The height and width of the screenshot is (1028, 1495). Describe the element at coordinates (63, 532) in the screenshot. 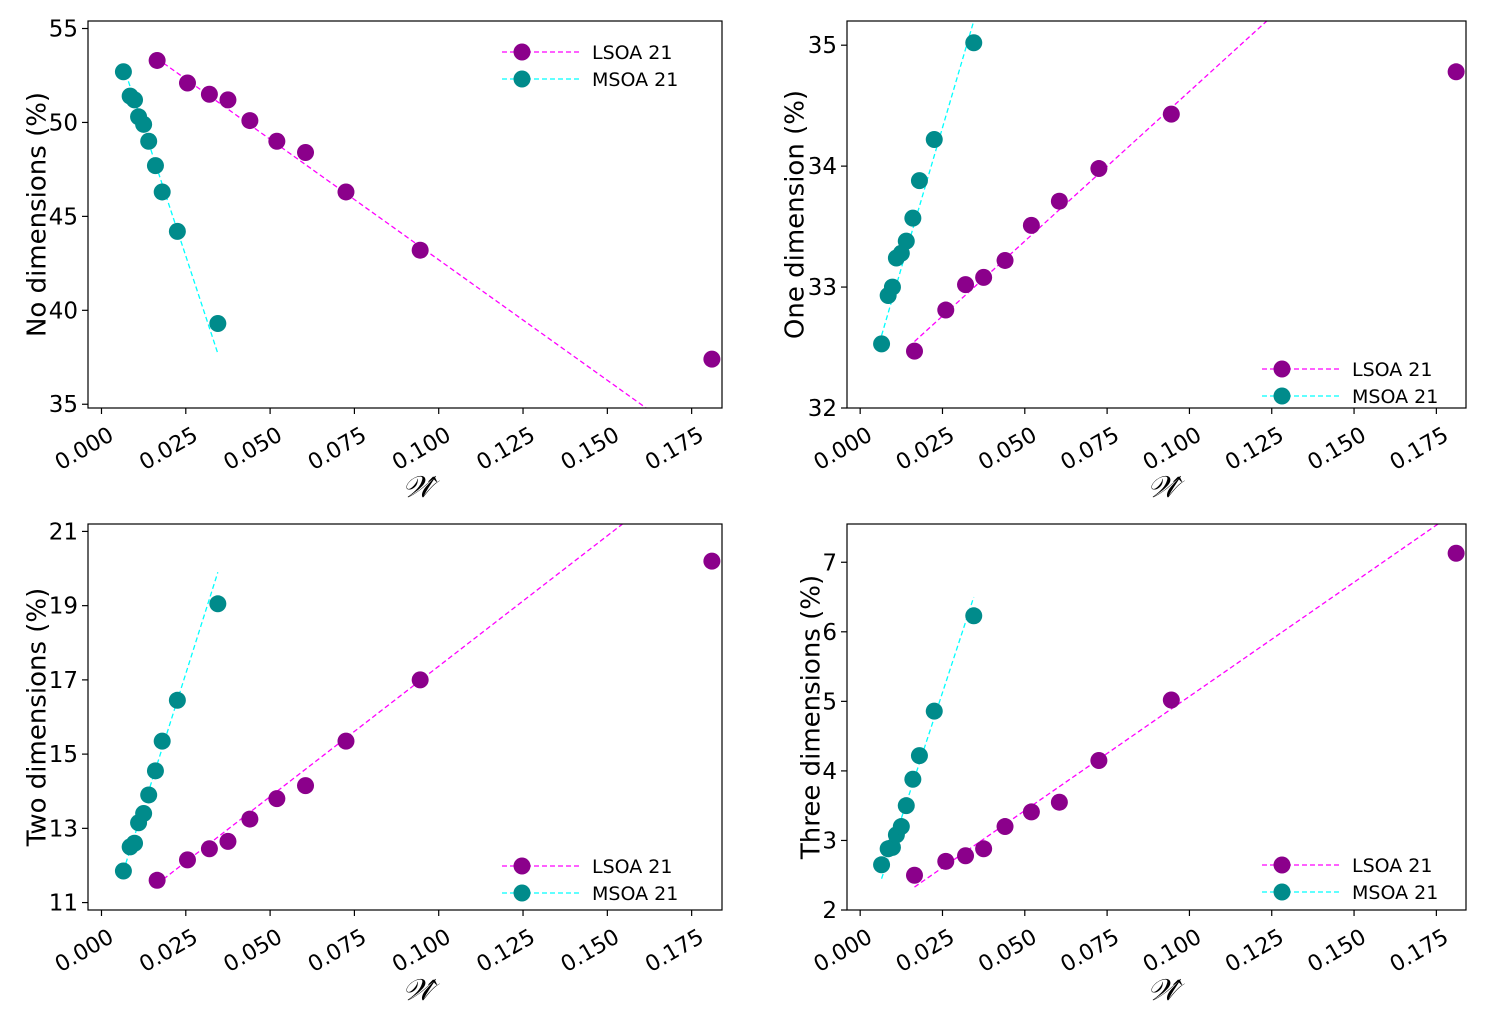

I see `y-tick-label: 21` at that location.